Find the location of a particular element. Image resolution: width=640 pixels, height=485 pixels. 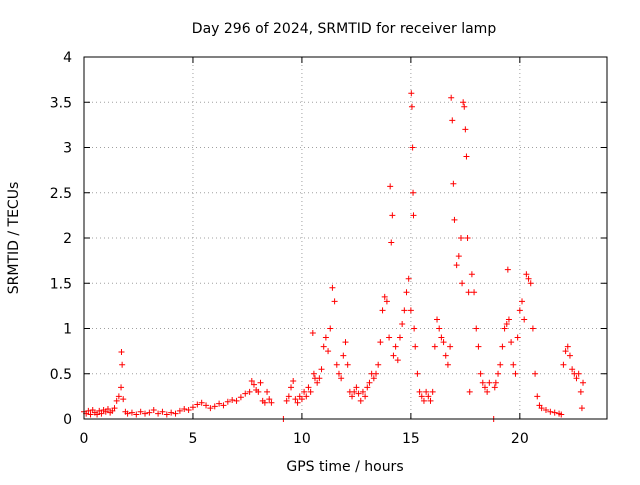

x-axis-label: GPS time / hours is located at coordinates (344, 467).